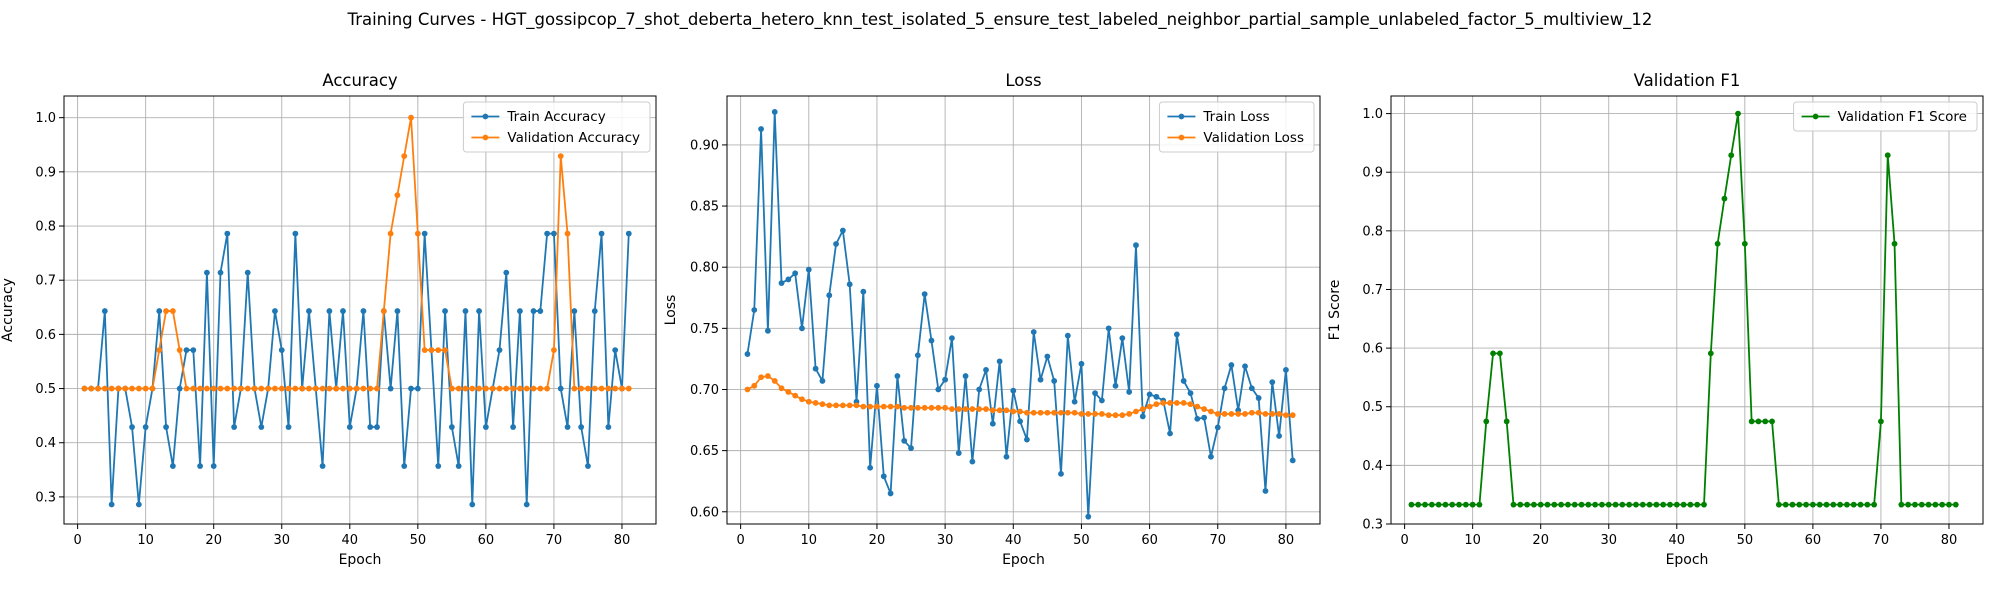 Image resolution: width=2000 pixels, height=600 pixels. What do you see at coordinates (1181, 137) in the screenshot?
I see `legend-marker` at bounding box center [1181, 137].